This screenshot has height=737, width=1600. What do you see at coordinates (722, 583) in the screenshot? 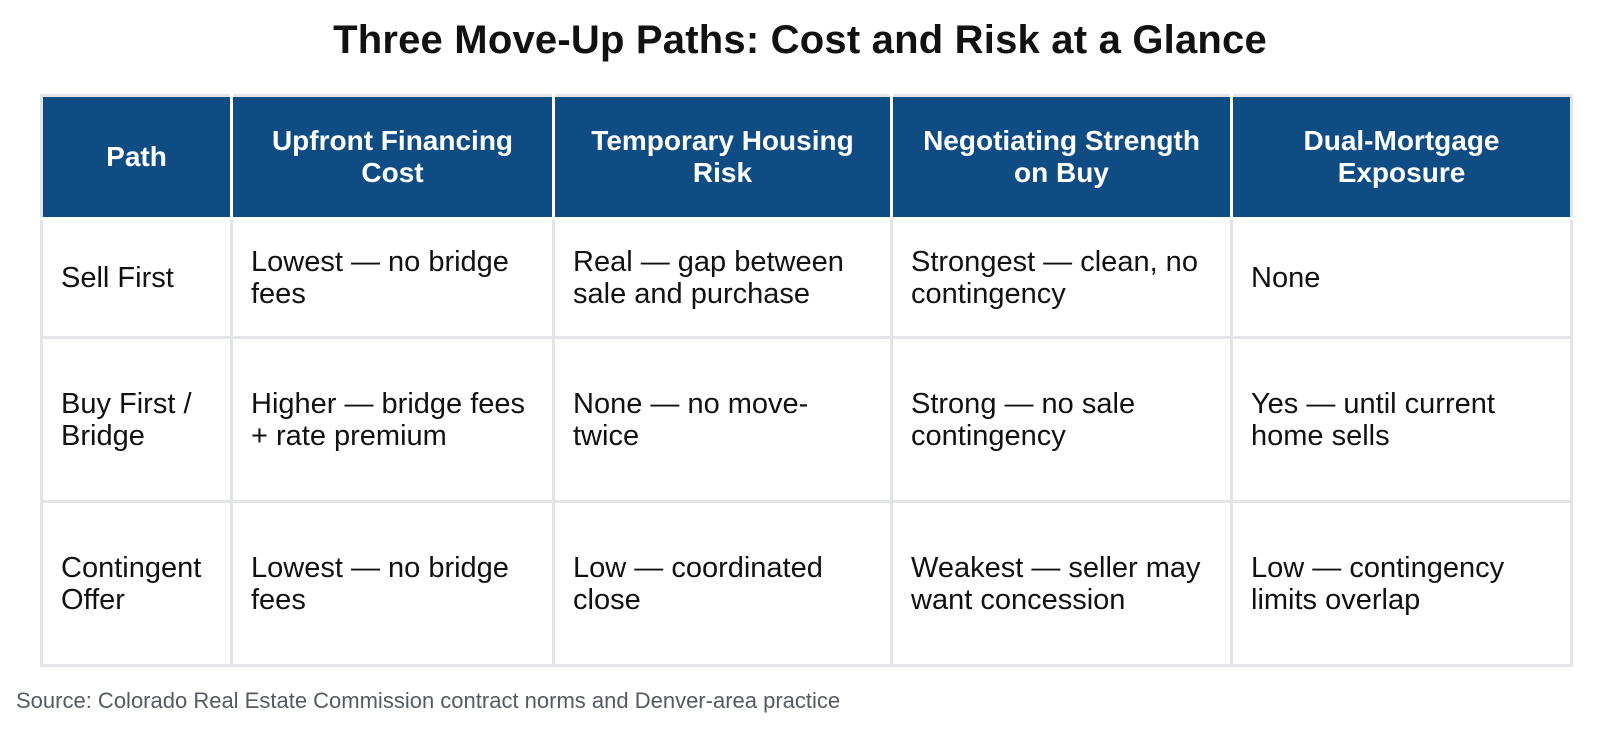
I see `cell-housing-risk: Low — coordinated close` at bounding box center [722, 583].